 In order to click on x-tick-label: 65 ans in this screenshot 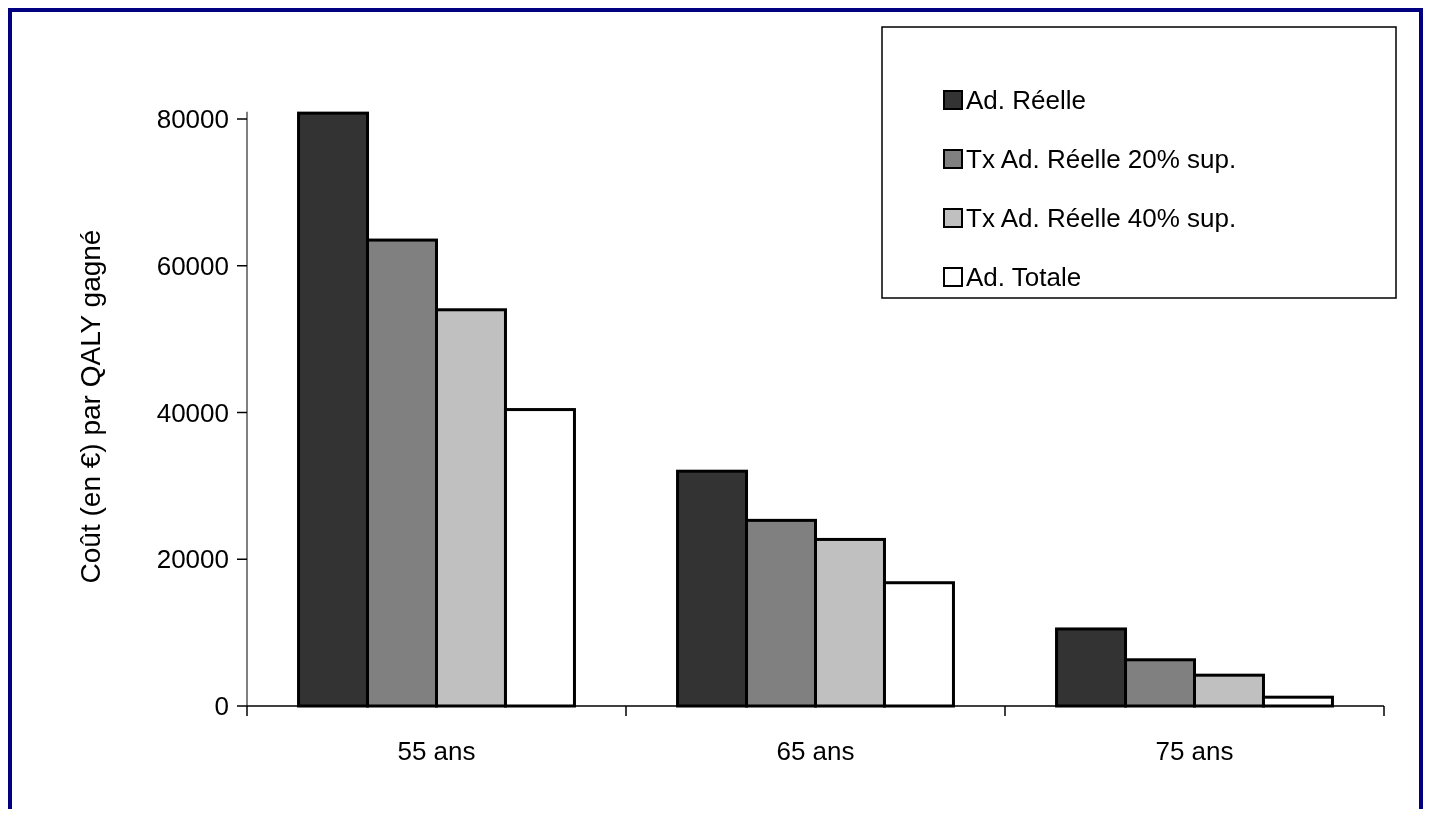, I will do `click(815, 751)`.